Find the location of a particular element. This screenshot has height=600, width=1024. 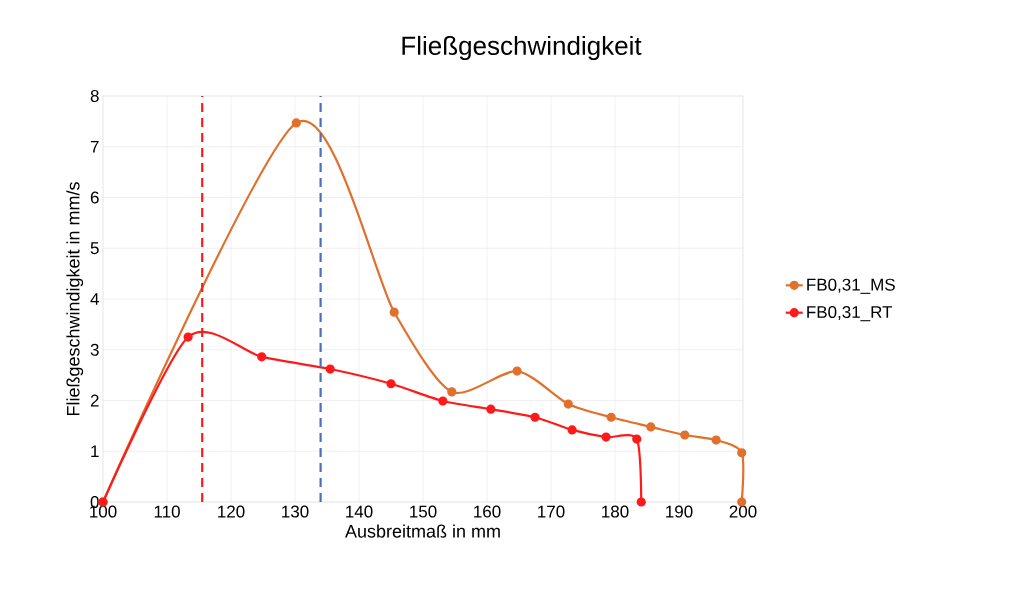

x-tick-label: 140 is located at coordinates (359, 511).